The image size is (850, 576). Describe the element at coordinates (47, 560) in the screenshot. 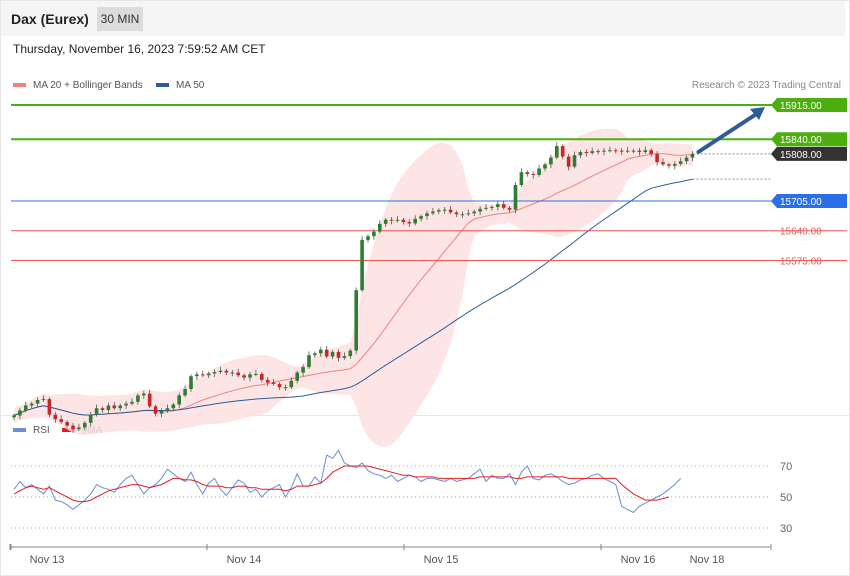

I see `x-tick-label: Nov 13` at that location.